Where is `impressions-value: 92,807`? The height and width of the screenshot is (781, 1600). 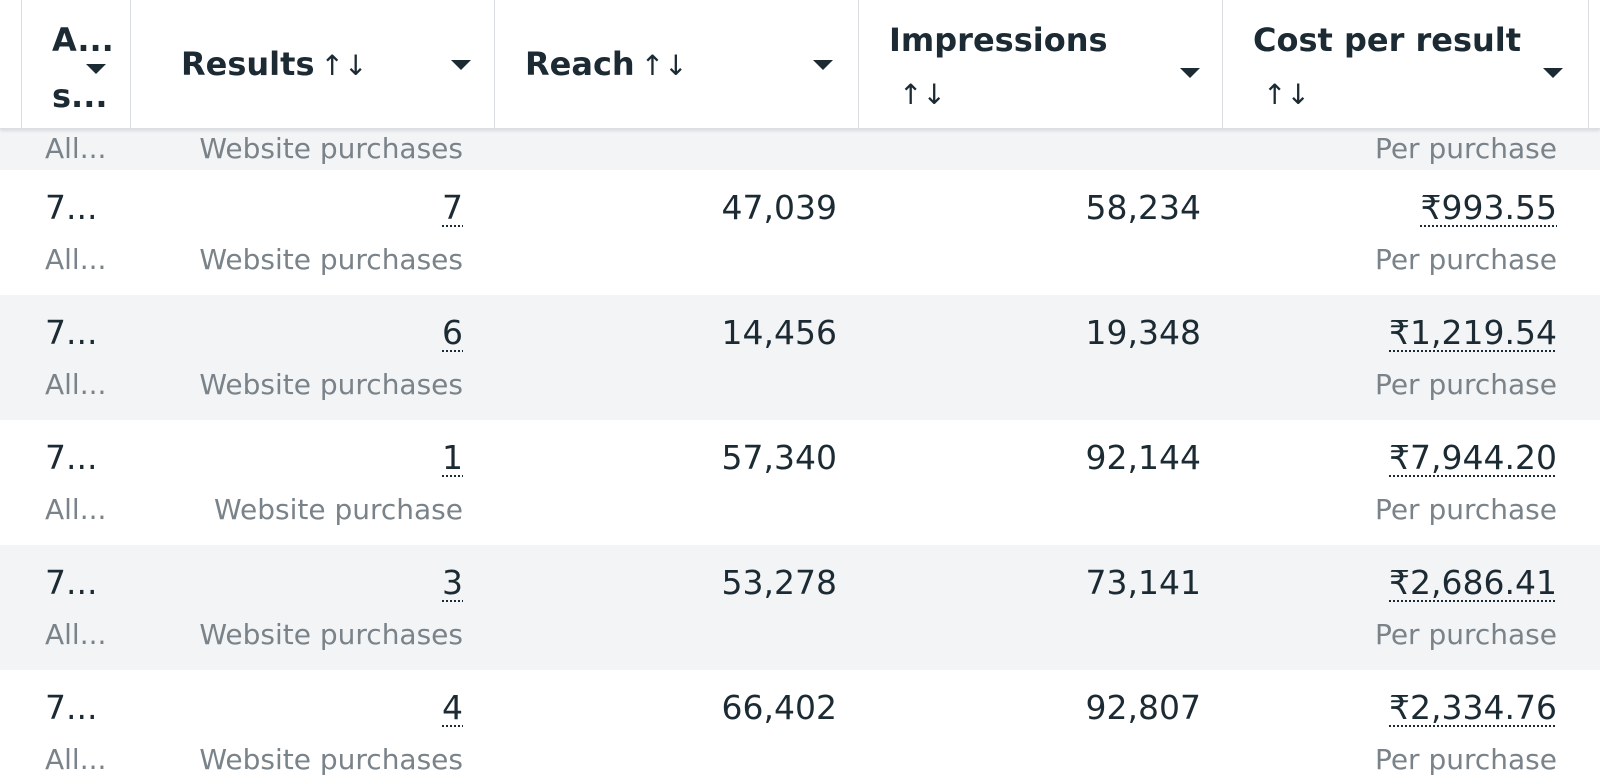
impressions-value: 92,807 is located at coordinates (1143, 707).